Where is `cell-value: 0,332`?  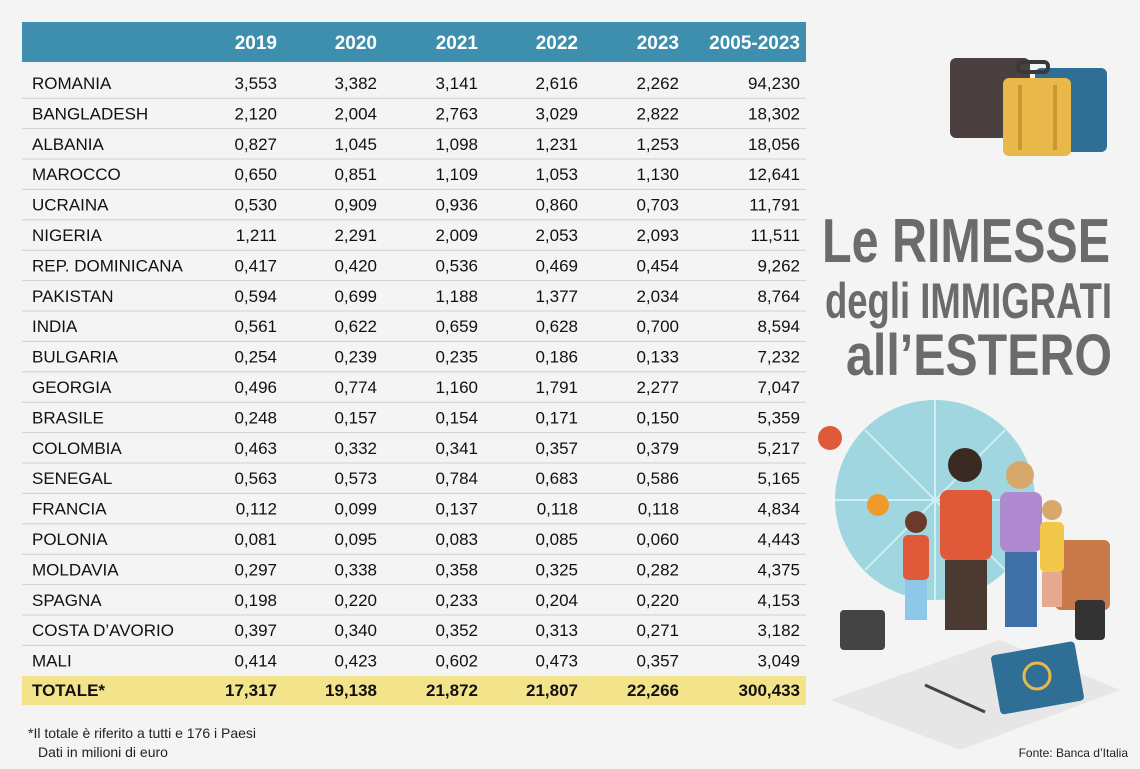
cell-value: 0,332 is located at coordinates (355, 448).